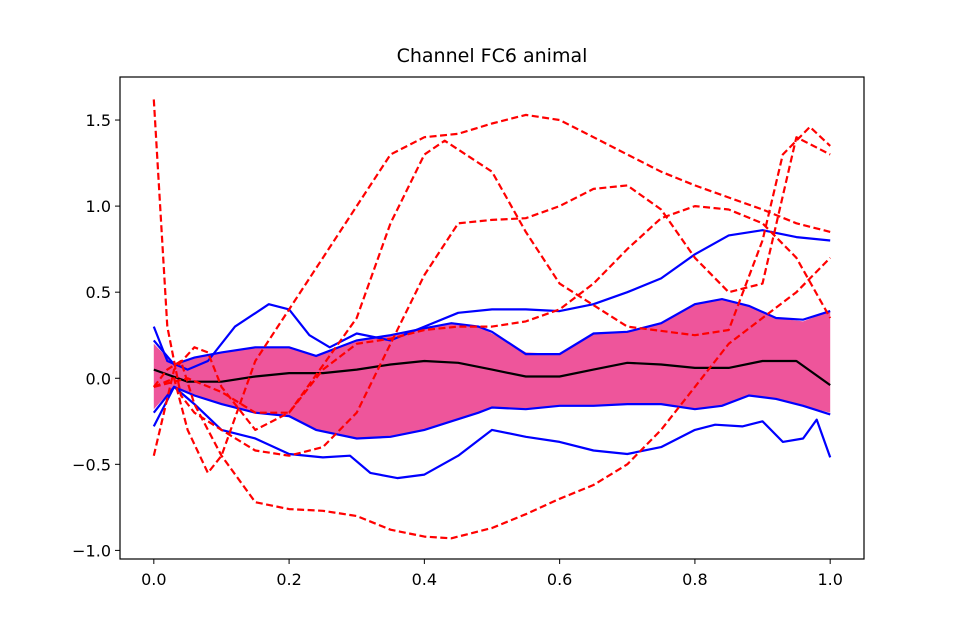 This screenshot has height=640, width=960. Describe the element at coordinates (98, 120) in the screenshot. I see `y-tick-label: 1.5` at that location.